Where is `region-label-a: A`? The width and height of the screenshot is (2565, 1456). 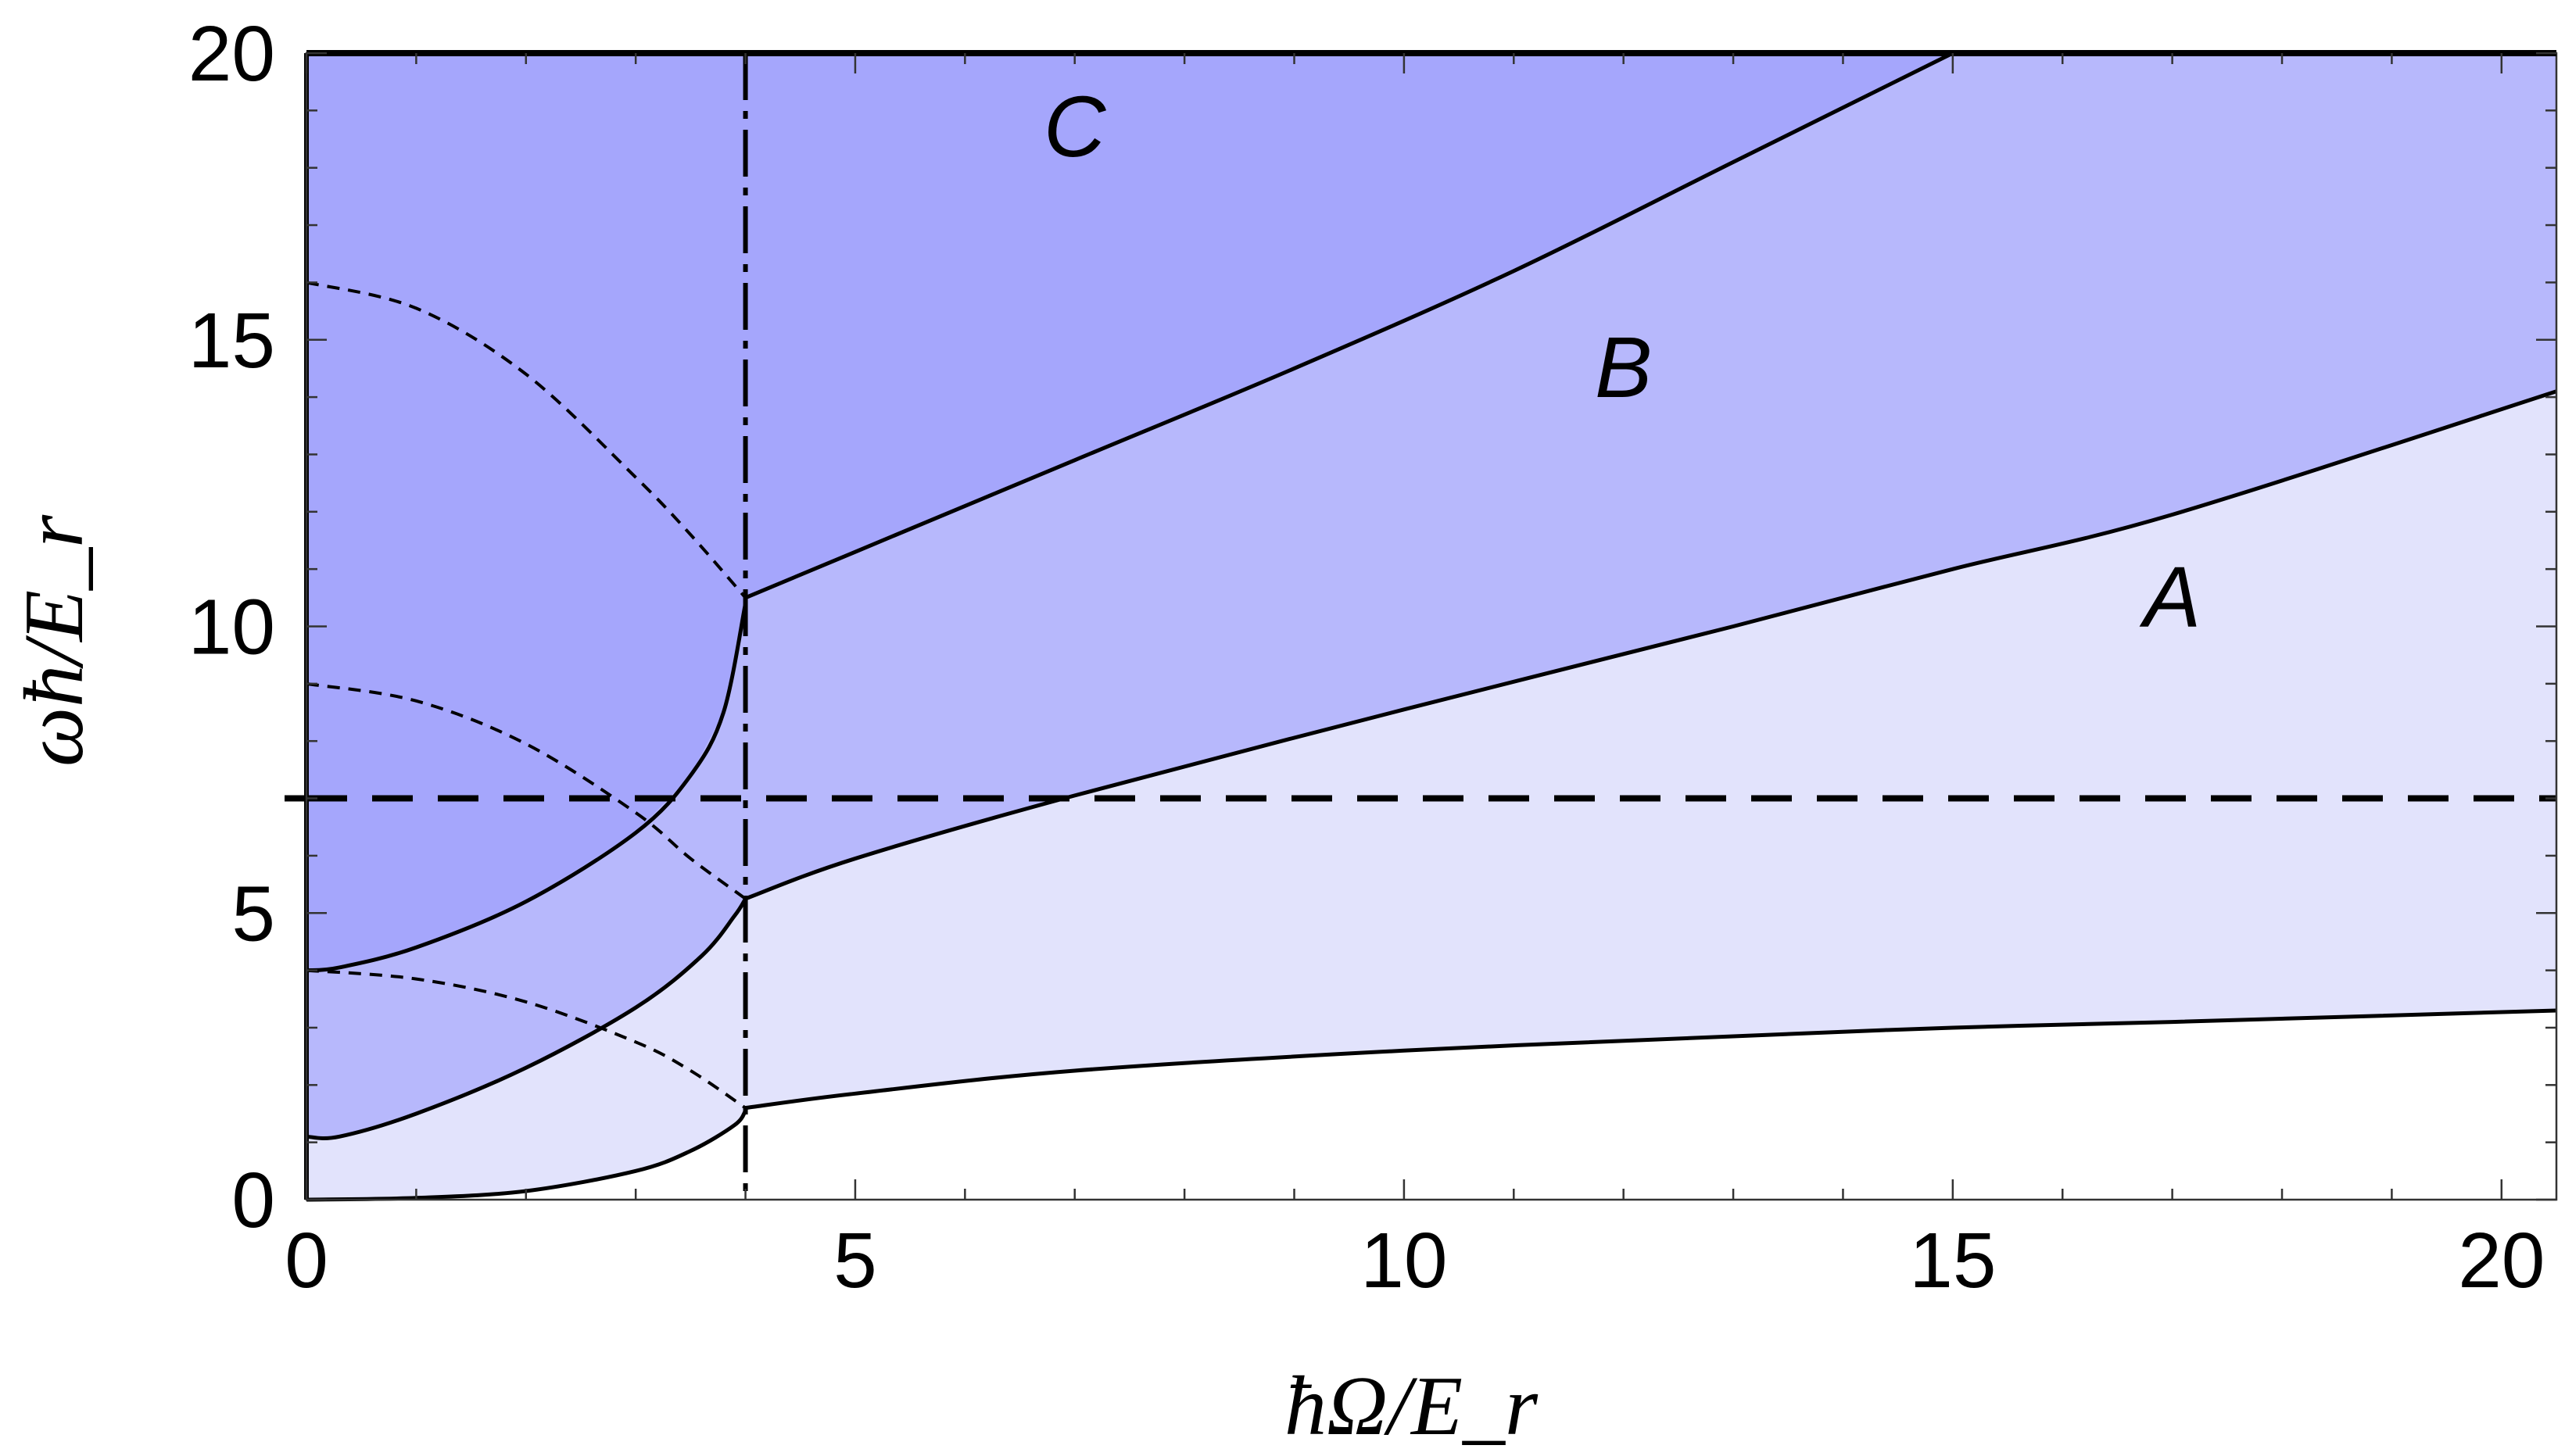
region-label-a: A is located at coordinates (2170, 597).